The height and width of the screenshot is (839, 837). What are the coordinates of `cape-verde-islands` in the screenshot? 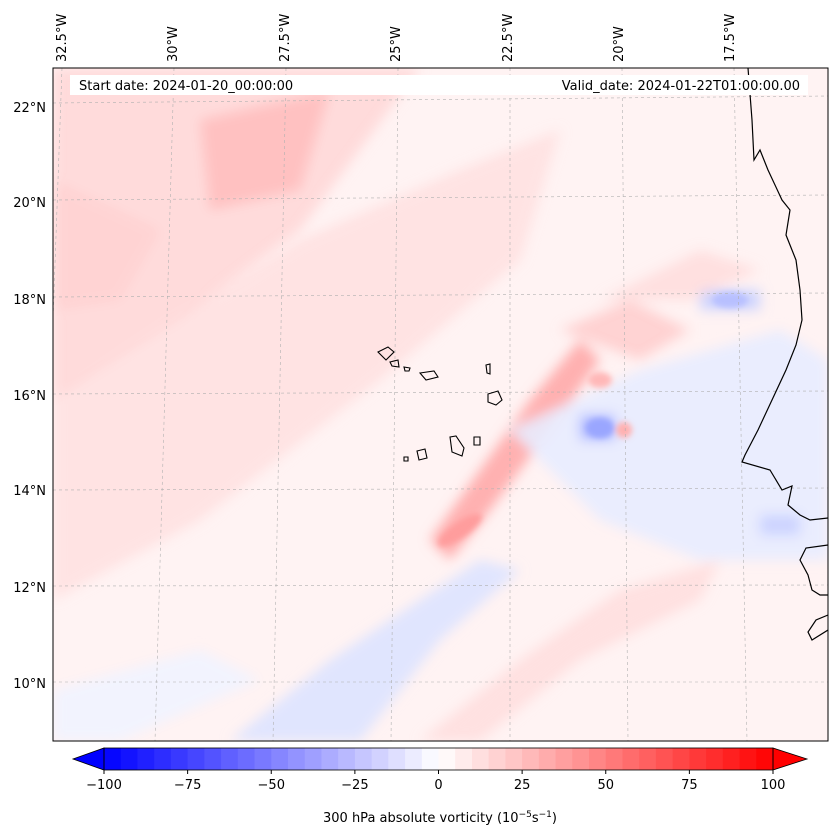 It's located at (440, 404).